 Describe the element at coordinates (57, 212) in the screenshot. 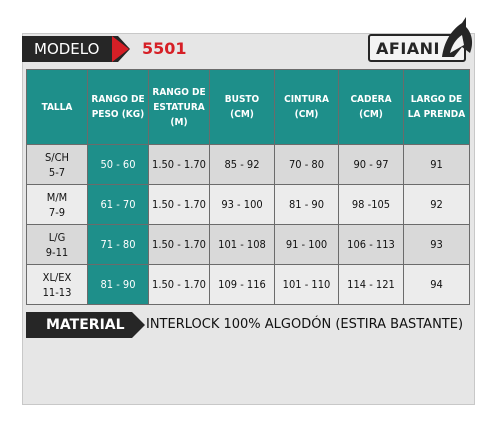

I see `size-age: 7-9` at that location.